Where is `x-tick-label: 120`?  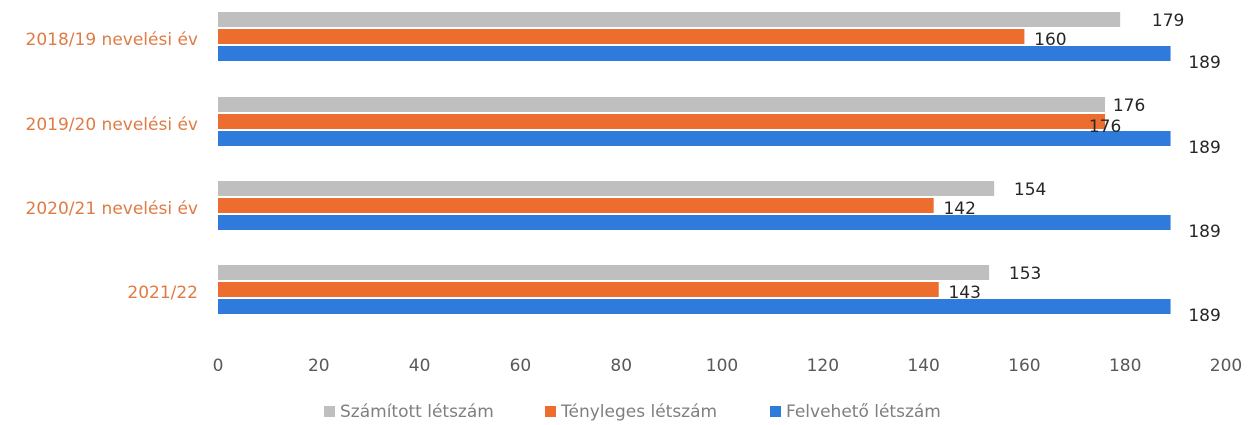
x-tick-label: 120 is located at coordinates (823, 366).